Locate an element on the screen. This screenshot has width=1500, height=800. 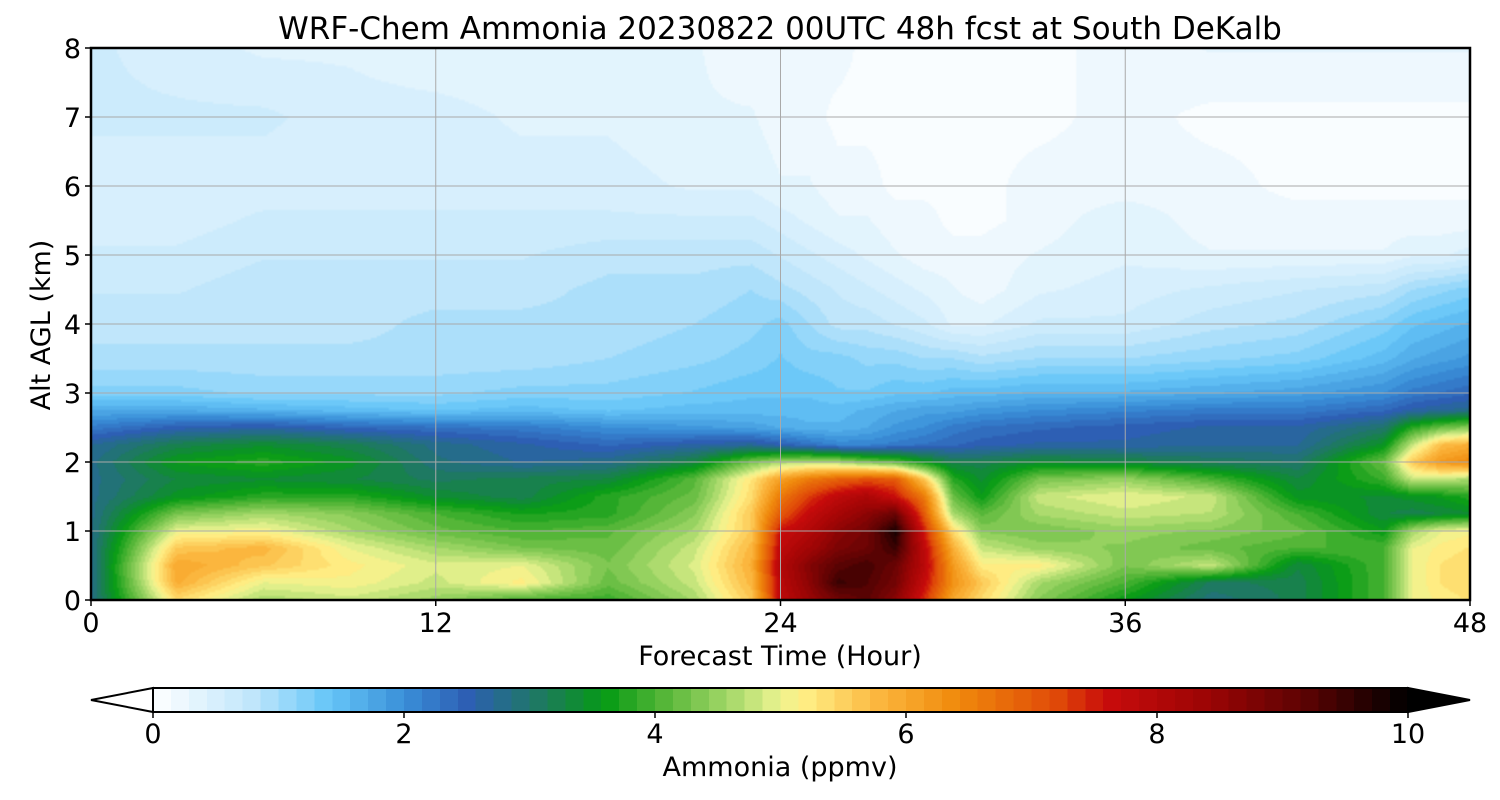
x-tick-label: 24 is located at coordinates (780, 623).